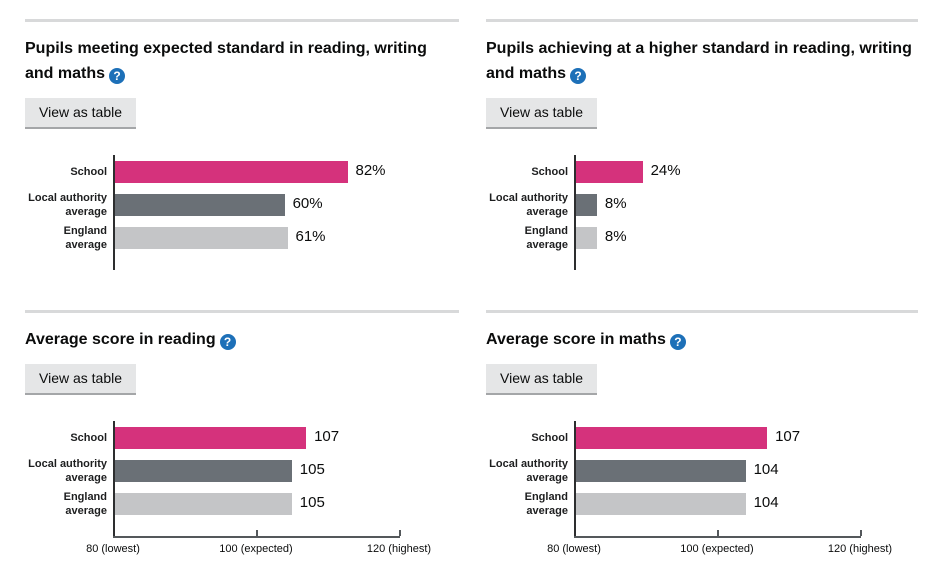 This screenshot has height=576, width=940. What do you see at coordinates (744, 172) in the screenshot?
I see `bar-track: 24%` at bounding box center [744, 172].